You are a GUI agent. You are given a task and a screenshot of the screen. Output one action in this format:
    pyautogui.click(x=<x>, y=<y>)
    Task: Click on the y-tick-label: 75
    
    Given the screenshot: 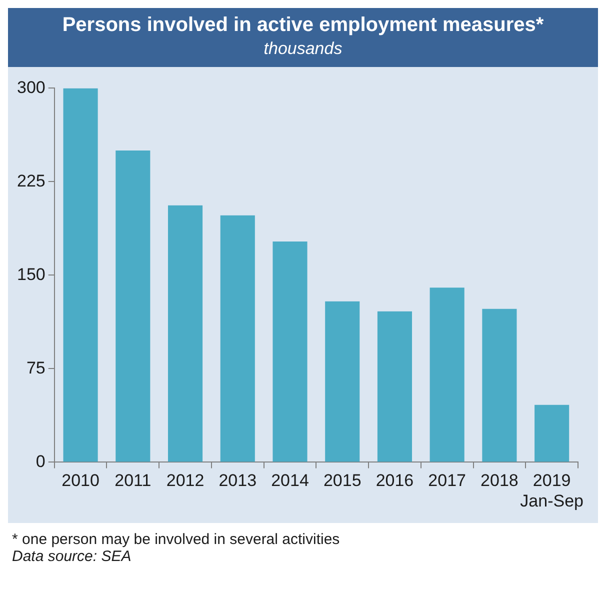 What is the action you would take?
    pyautogui.click(x=36, y=368)
    